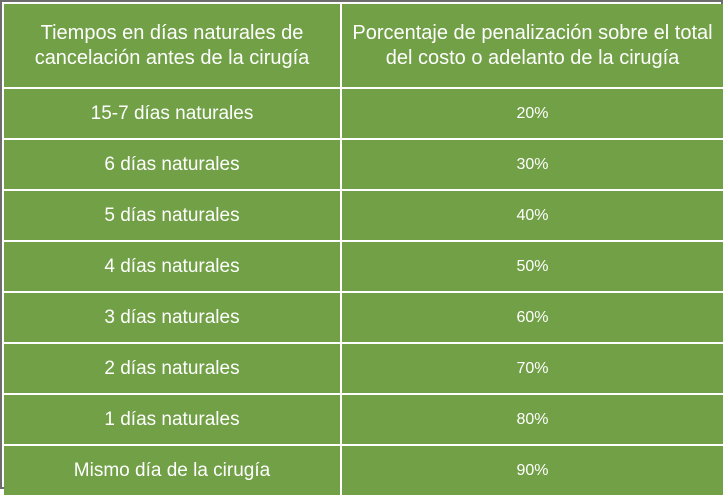 This screenshot has width=723, height=495. I want to click on table-row: Mismo día de la cirugía 90%, so click(363, 469).